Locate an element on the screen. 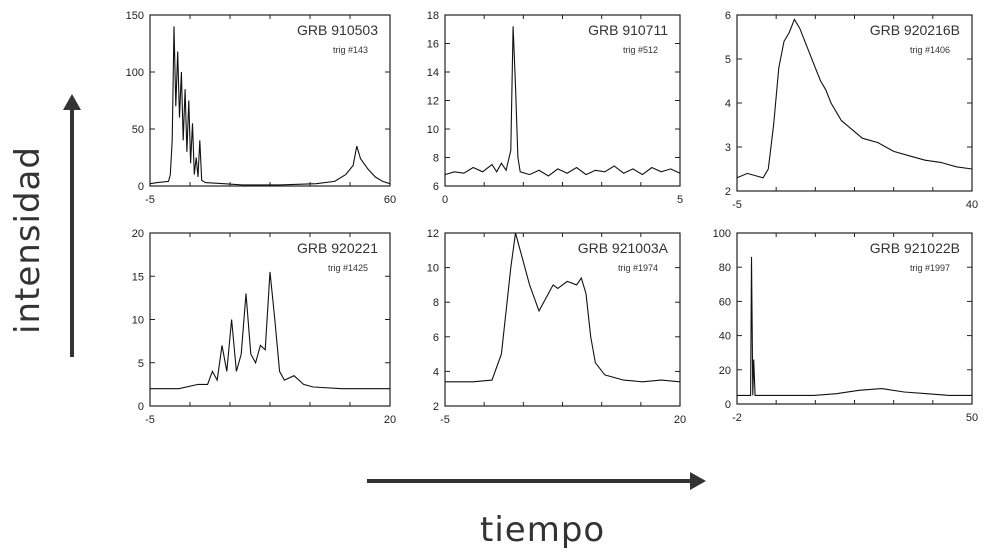 This screenshot has height=558, width=984. y-tick-label: 50 is located at coordinates (138, 130).